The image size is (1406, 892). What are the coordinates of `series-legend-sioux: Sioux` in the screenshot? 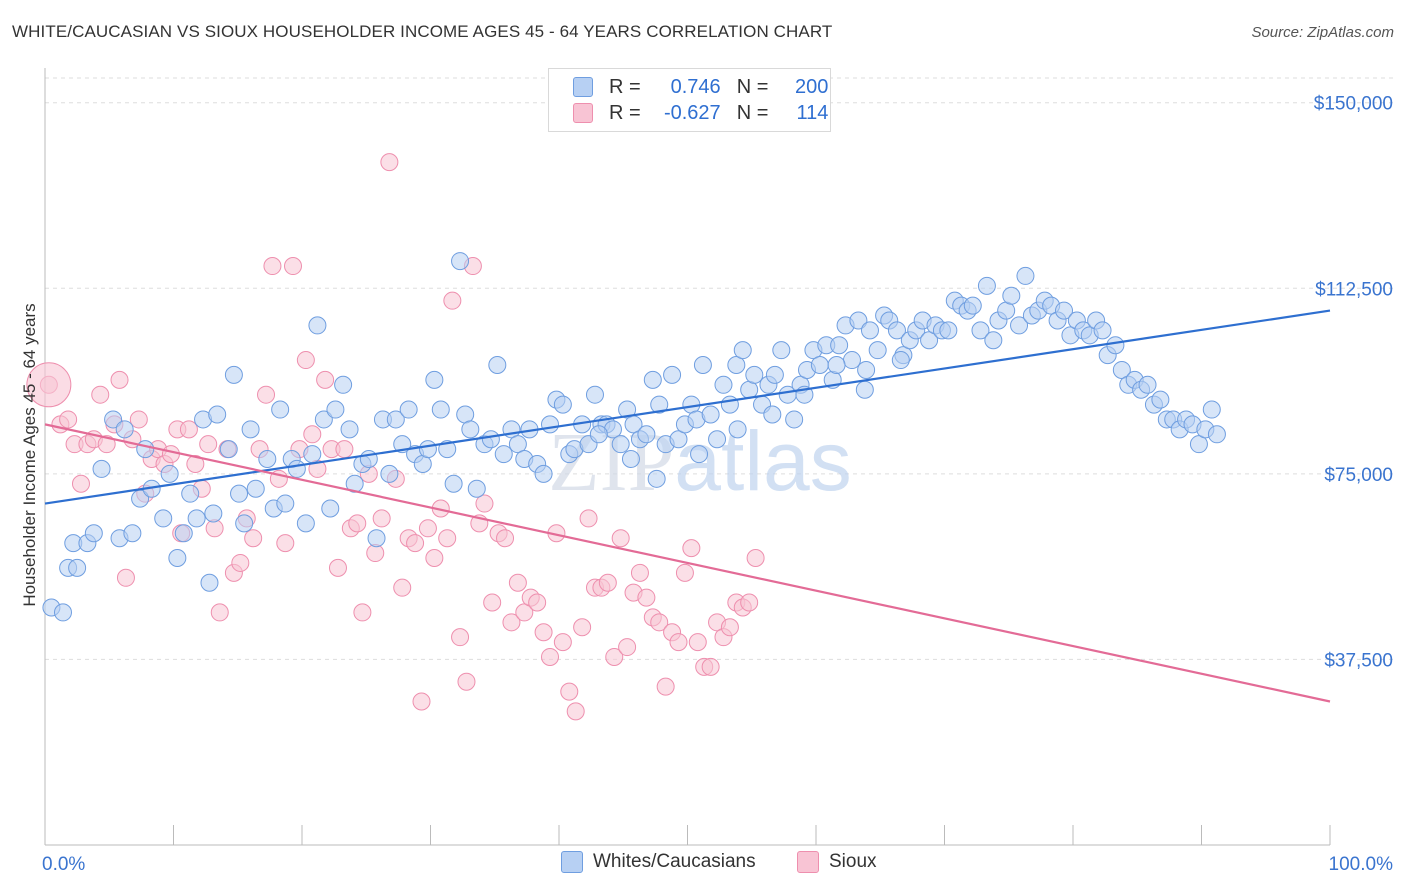 It's located at (837, 862).